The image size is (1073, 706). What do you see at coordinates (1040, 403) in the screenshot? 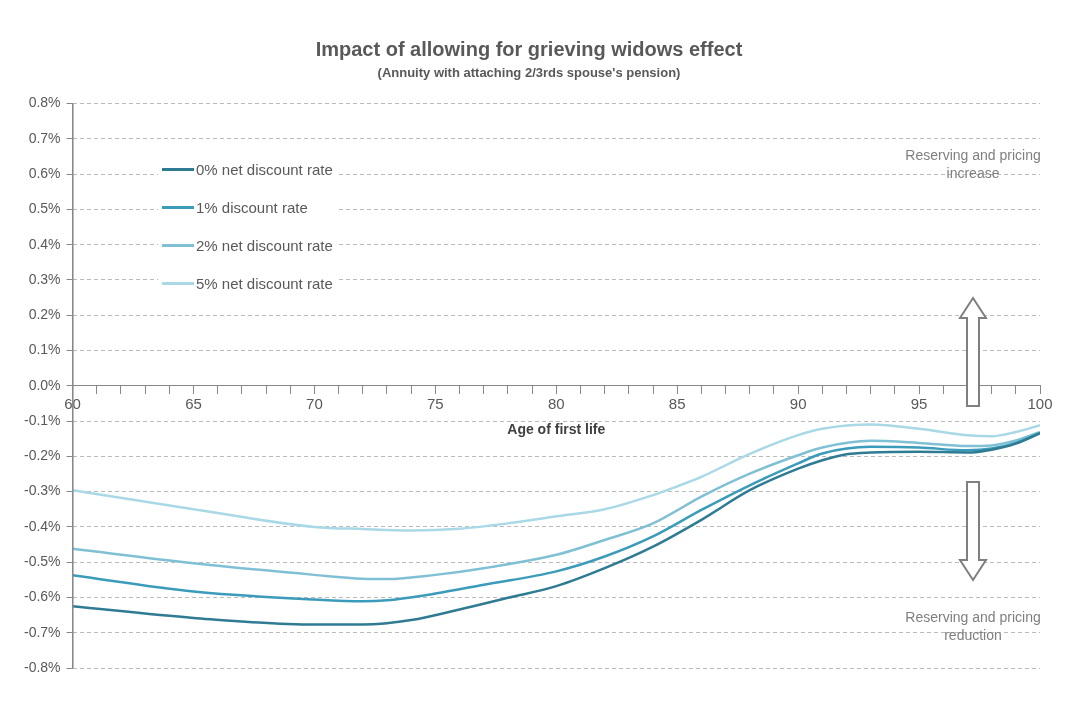
I see `x-tick-label: 100` at bounding box center [1040, 403].